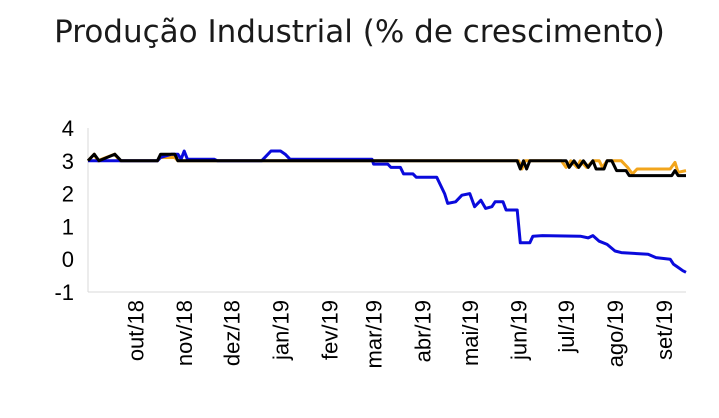 Image resolution: width=719 pixels, height=418 pixels. I want to click on y-tick-label: 4, so click(68, 128).